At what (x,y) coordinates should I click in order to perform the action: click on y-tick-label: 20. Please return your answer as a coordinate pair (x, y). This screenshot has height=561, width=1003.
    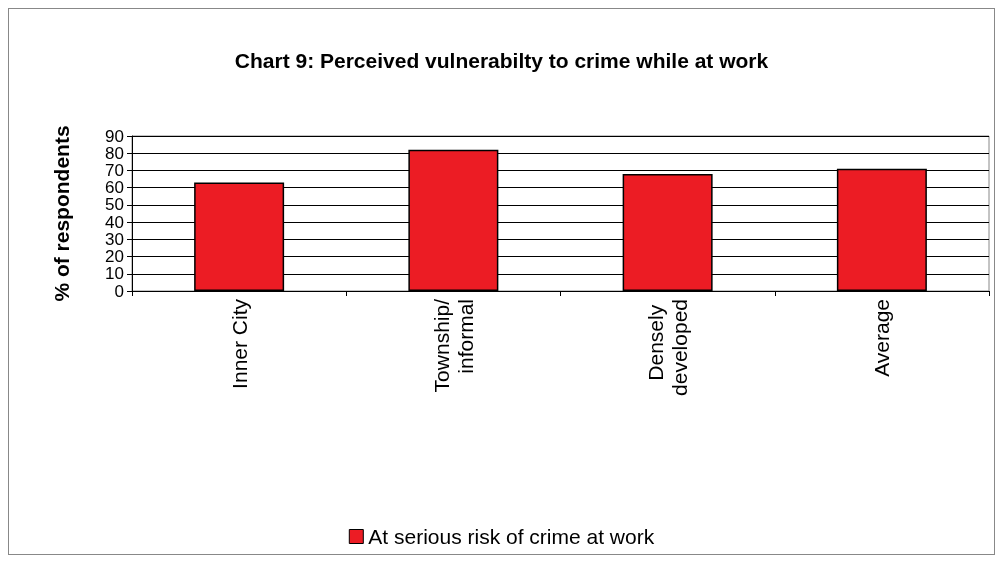
    Looking at the image, I should click on (114, 257).